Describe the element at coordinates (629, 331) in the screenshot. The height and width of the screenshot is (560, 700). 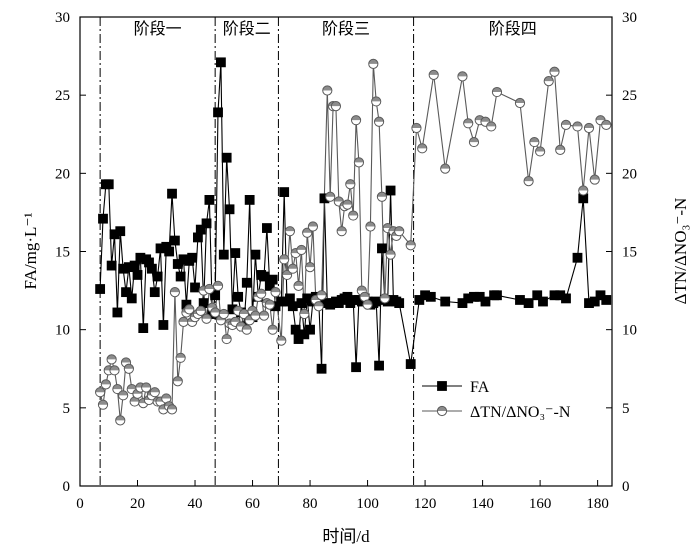
I see `y-tick-label-right: 10` at that location.